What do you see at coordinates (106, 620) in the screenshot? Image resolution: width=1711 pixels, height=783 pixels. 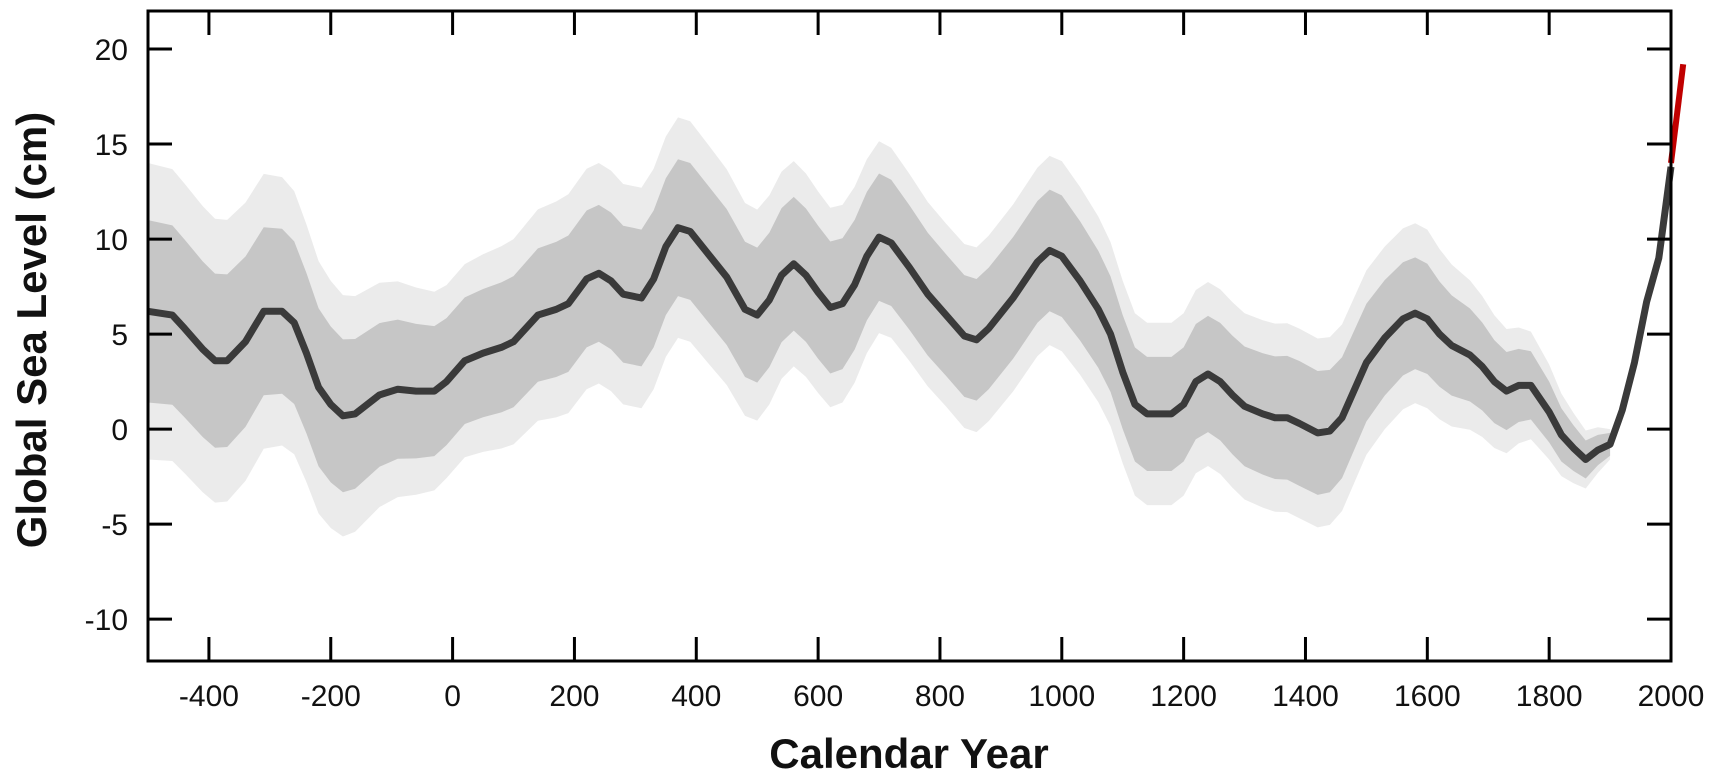 I see `y-tick-label: -10` at bounding box center [106, 620].